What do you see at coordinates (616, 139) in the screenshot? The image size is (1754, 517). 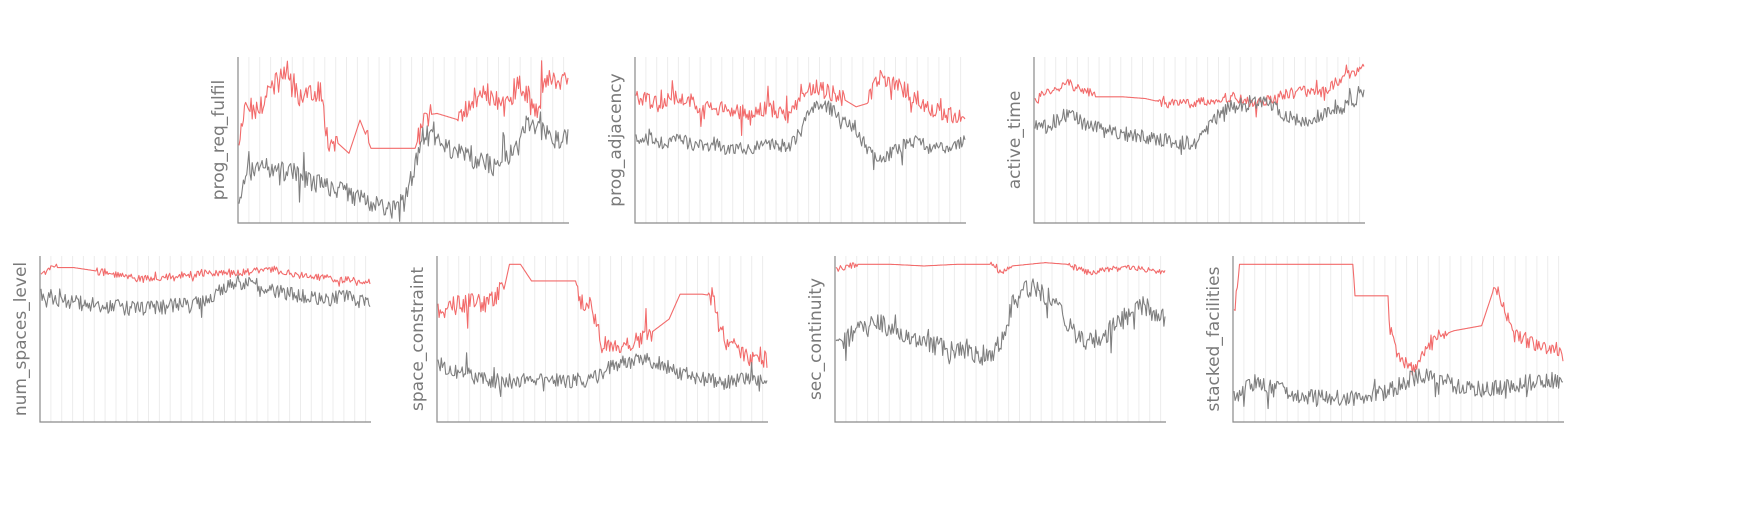 I see `y-axis-label: prog_adjacency` at bounding box center [616, 139].